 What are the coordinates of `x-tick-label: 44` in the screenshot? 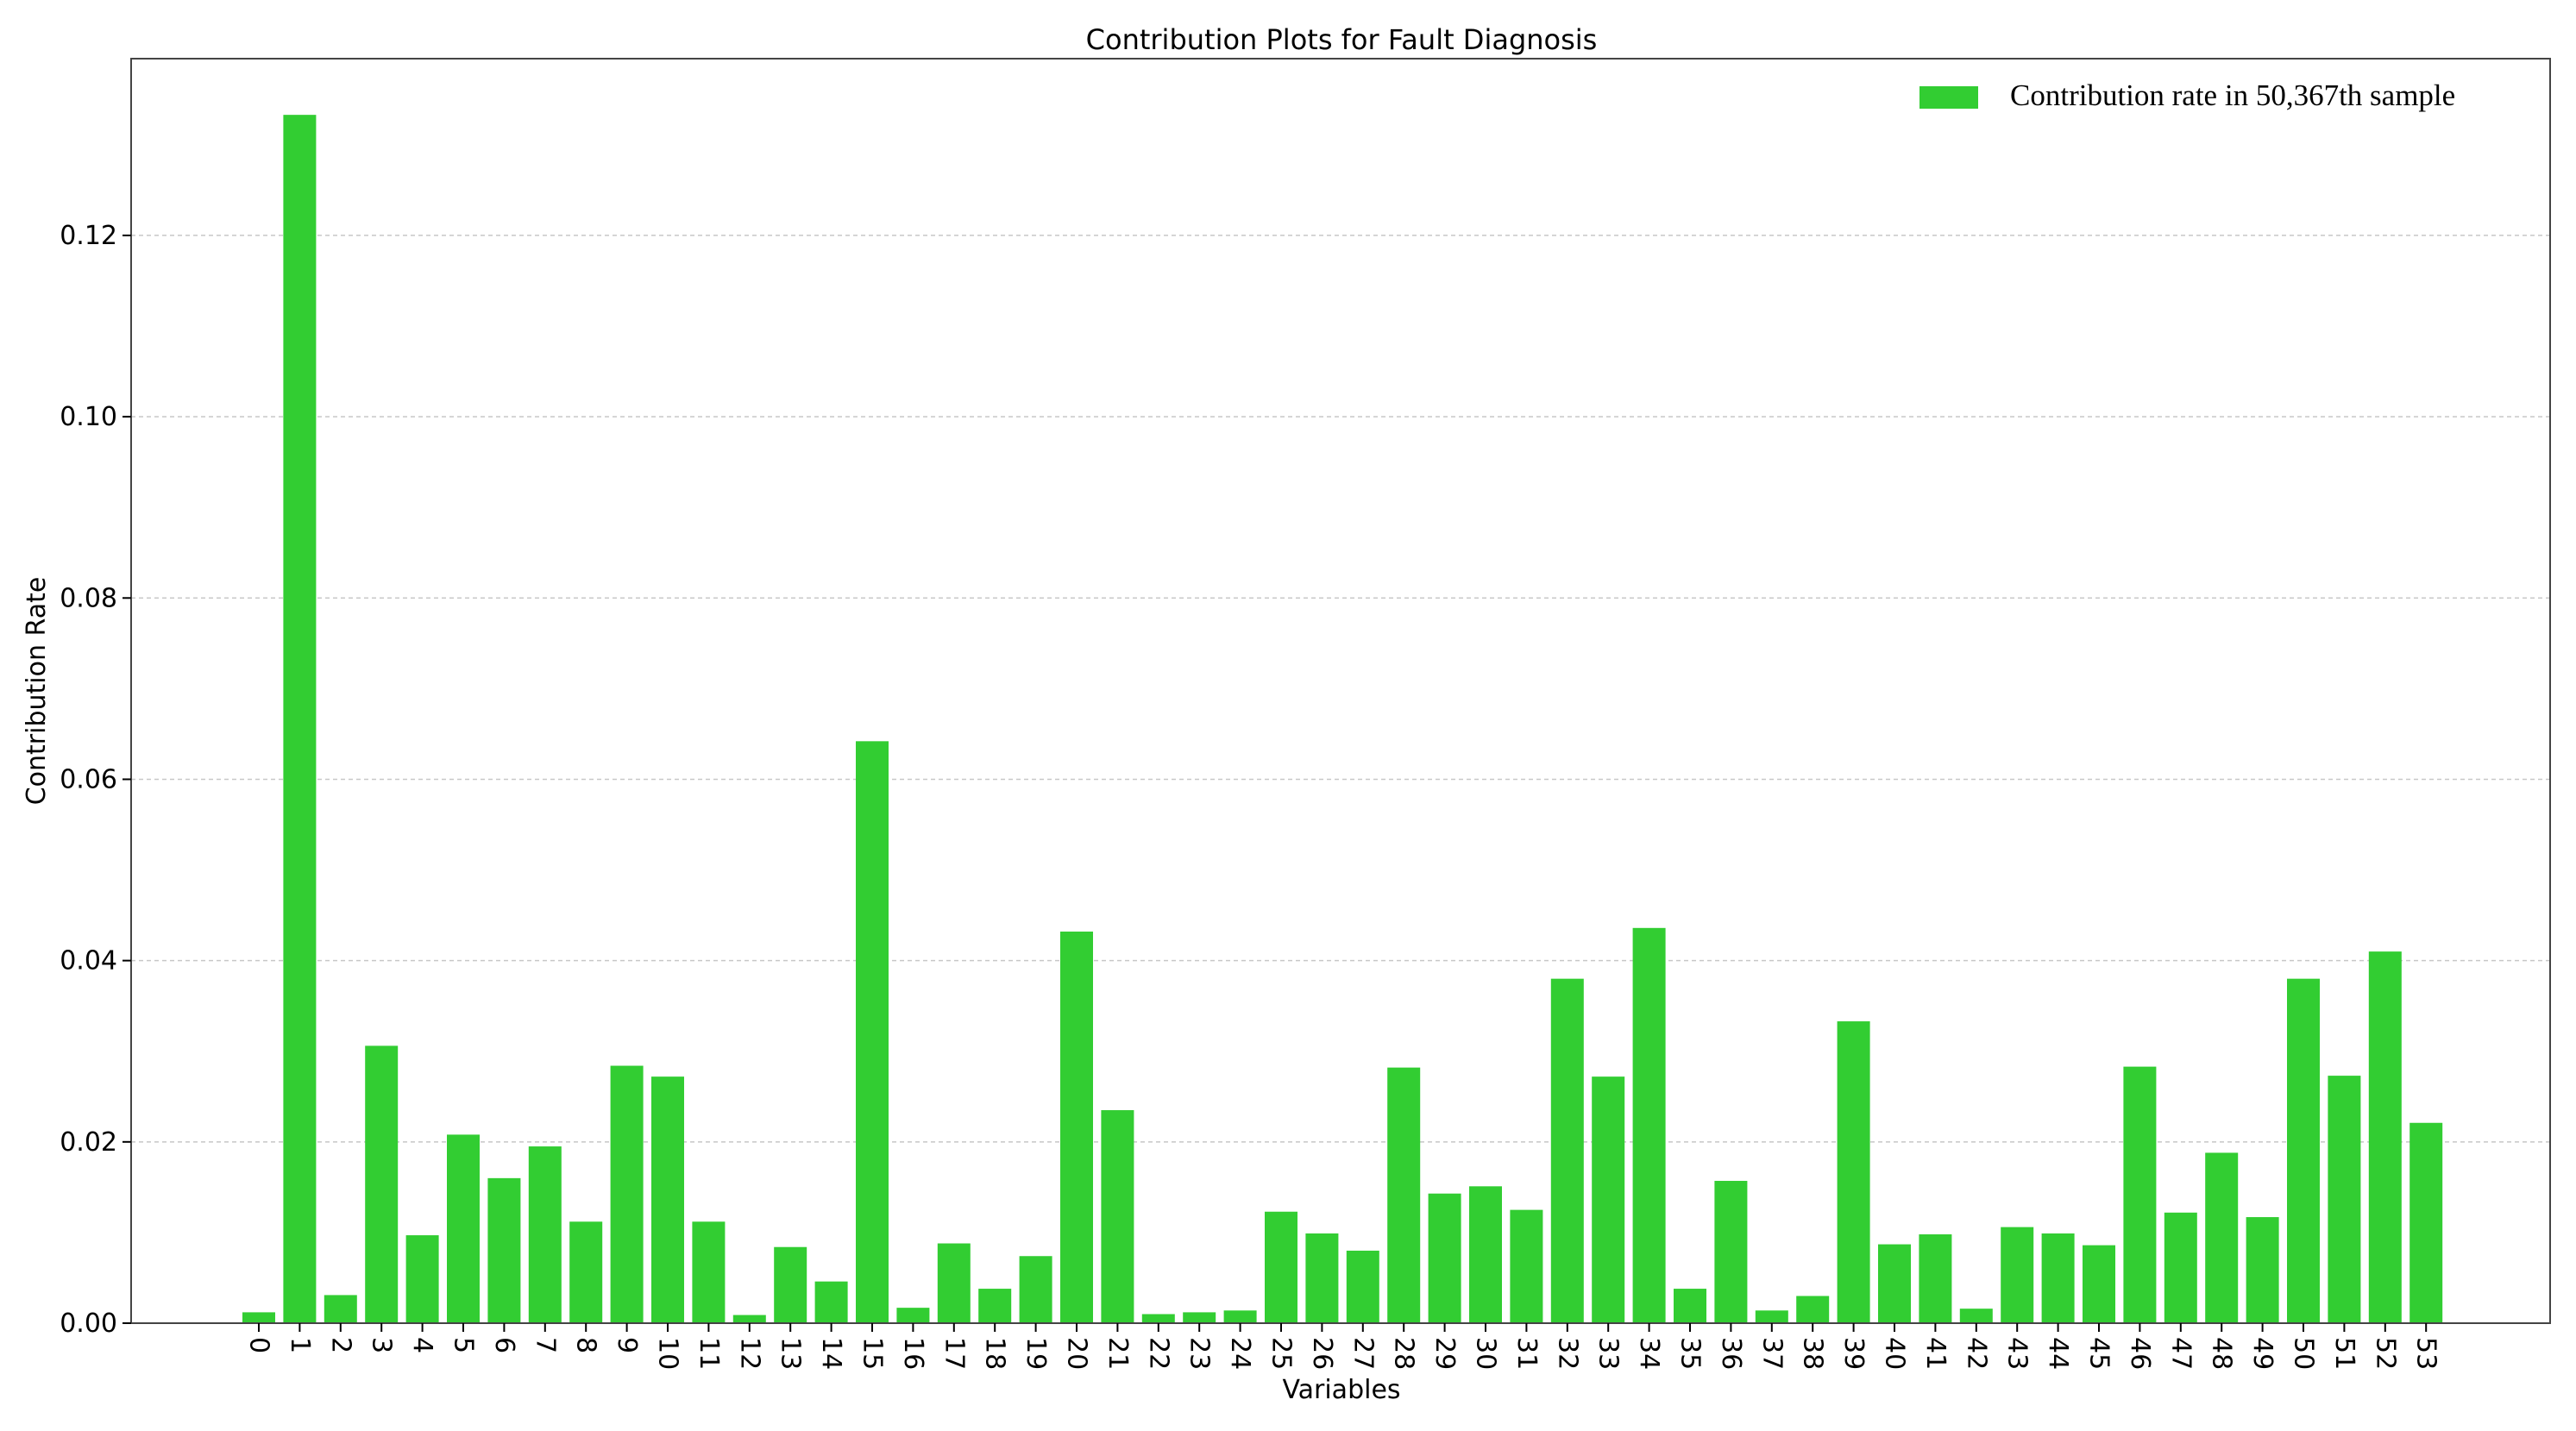 It's located at (2058, 1353).